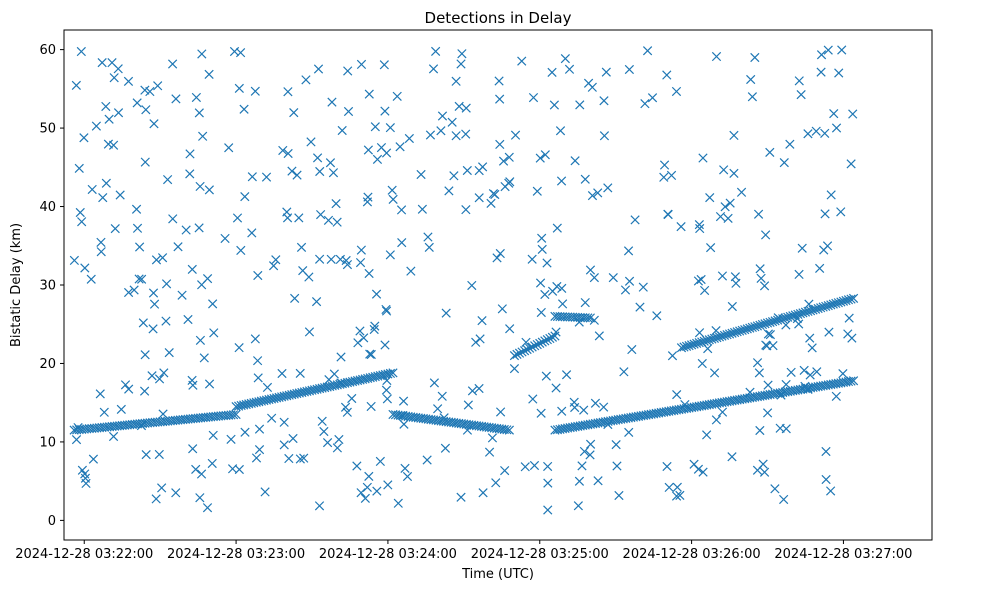  I want to click on chart-title: Detections in Delay, so click(498, 18).